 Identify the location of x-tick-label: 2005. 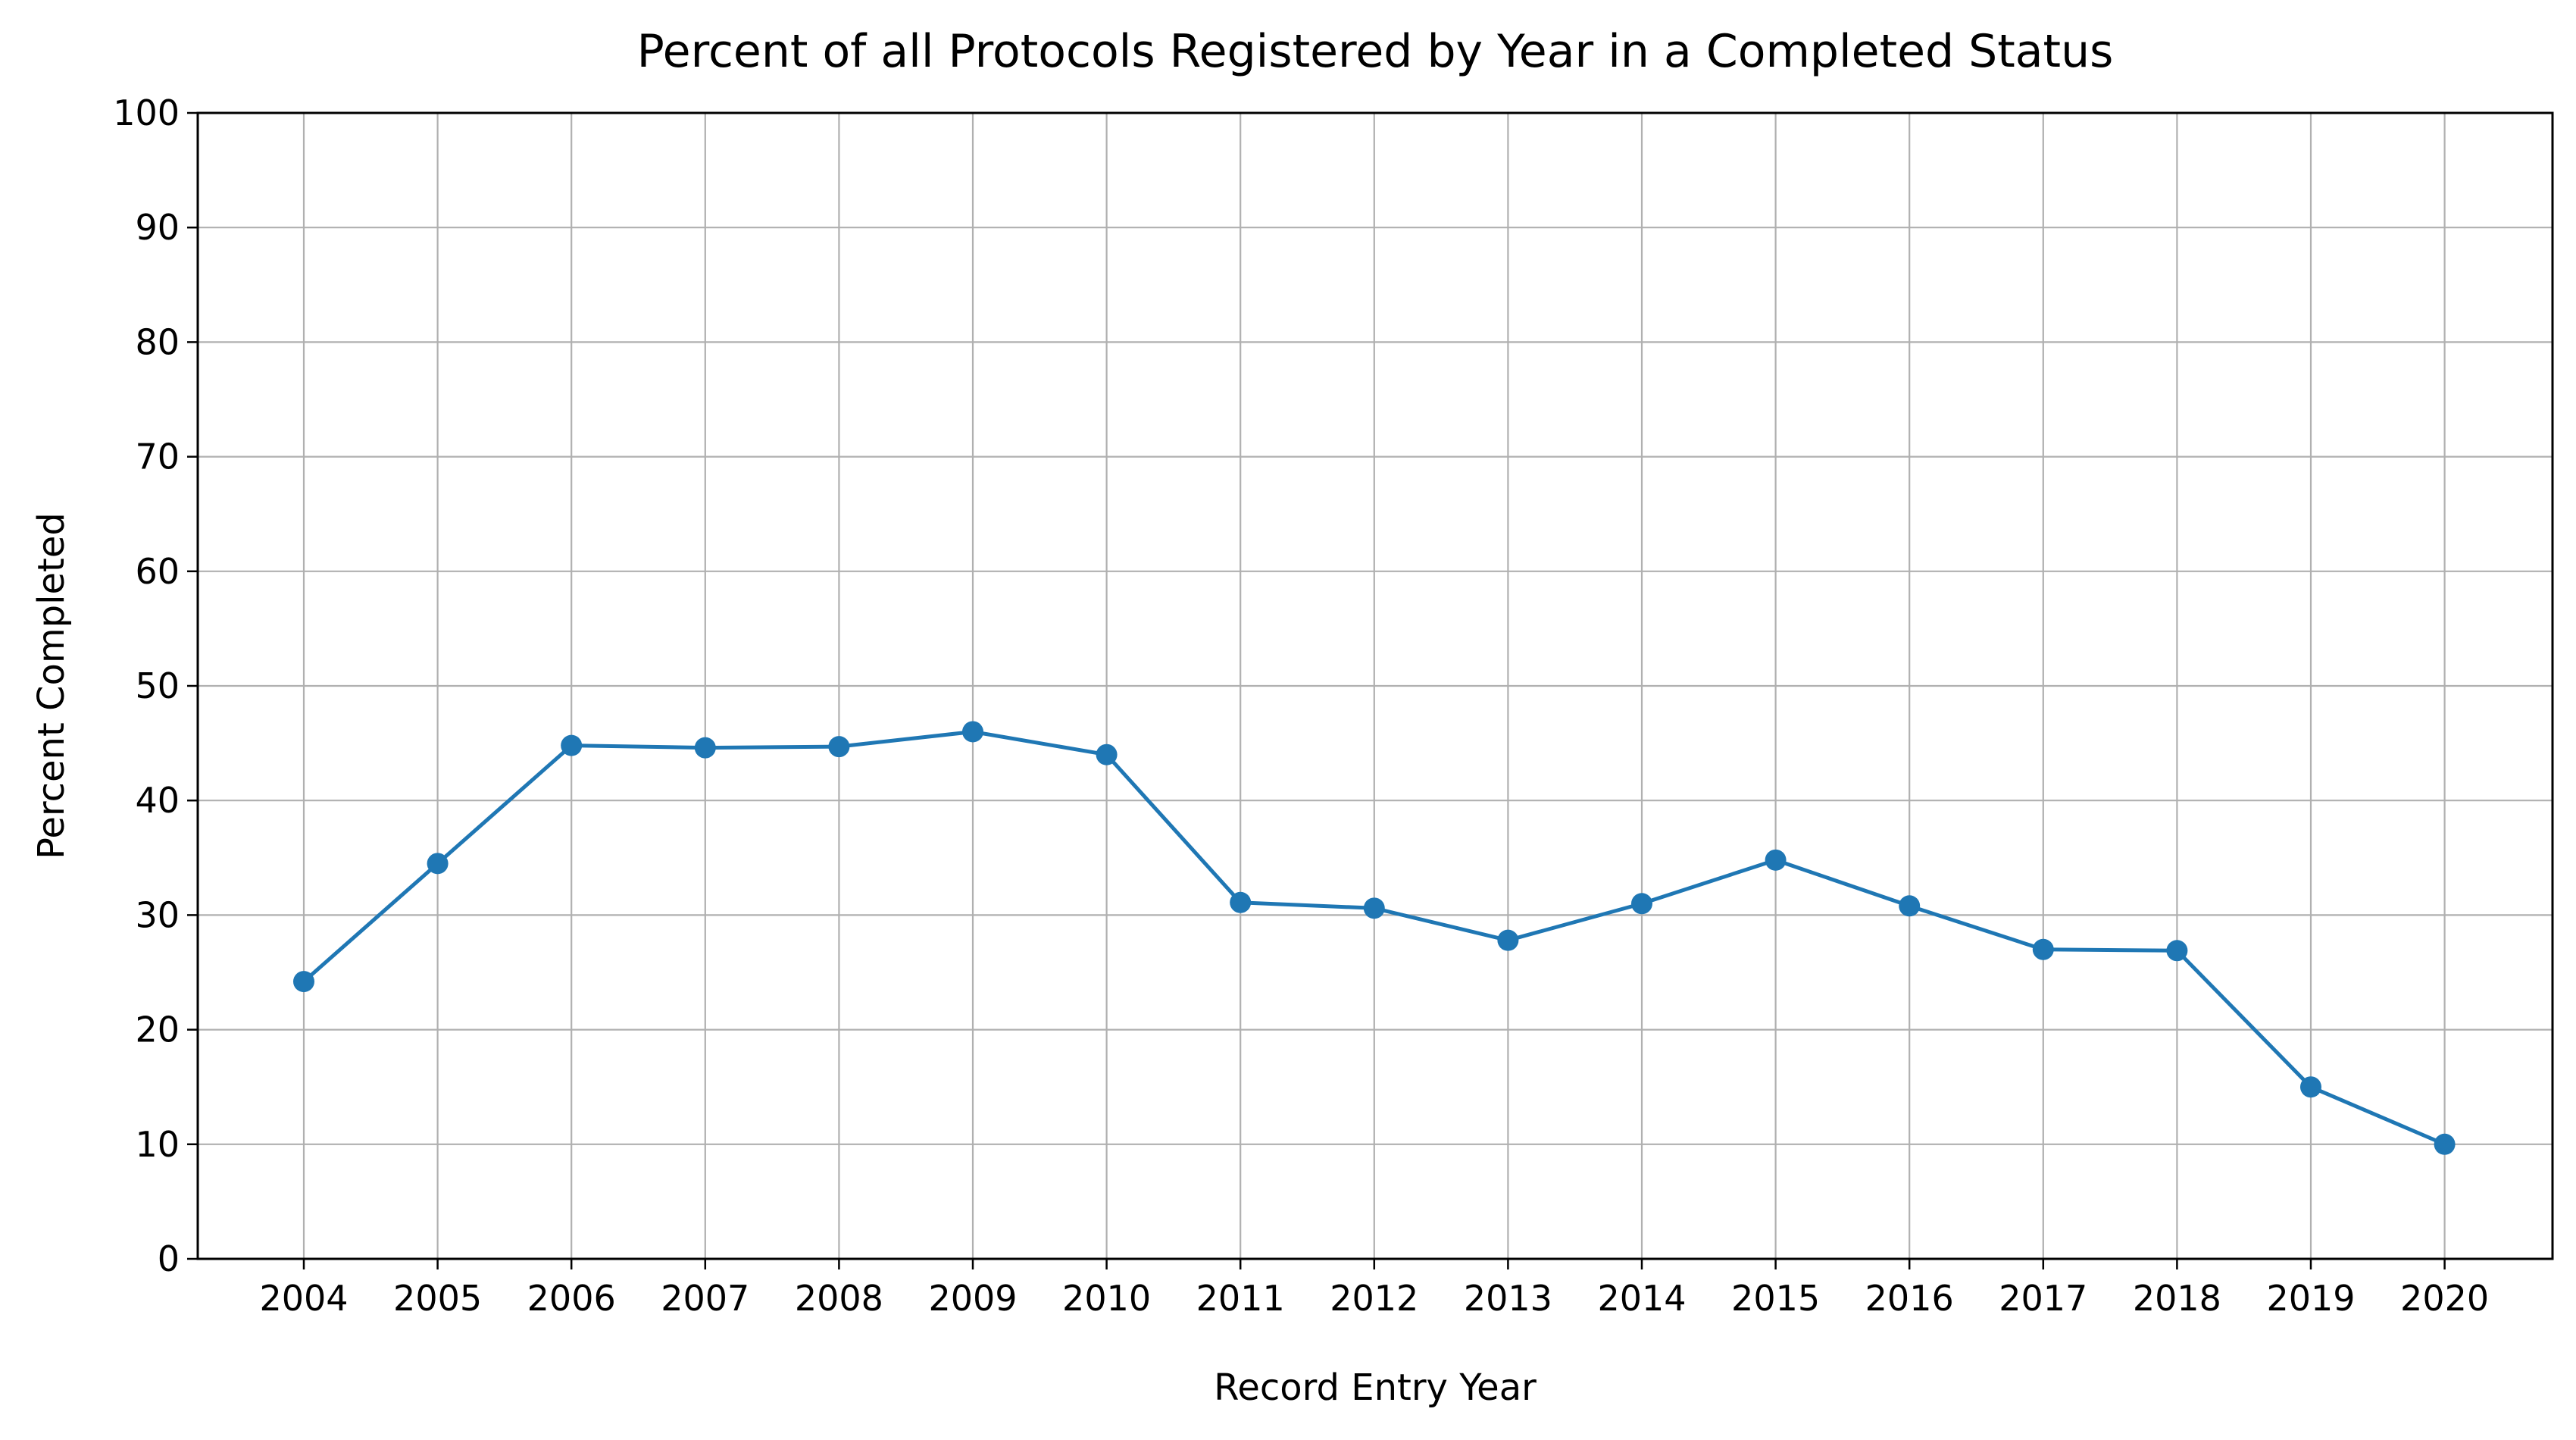
(437, 1298).